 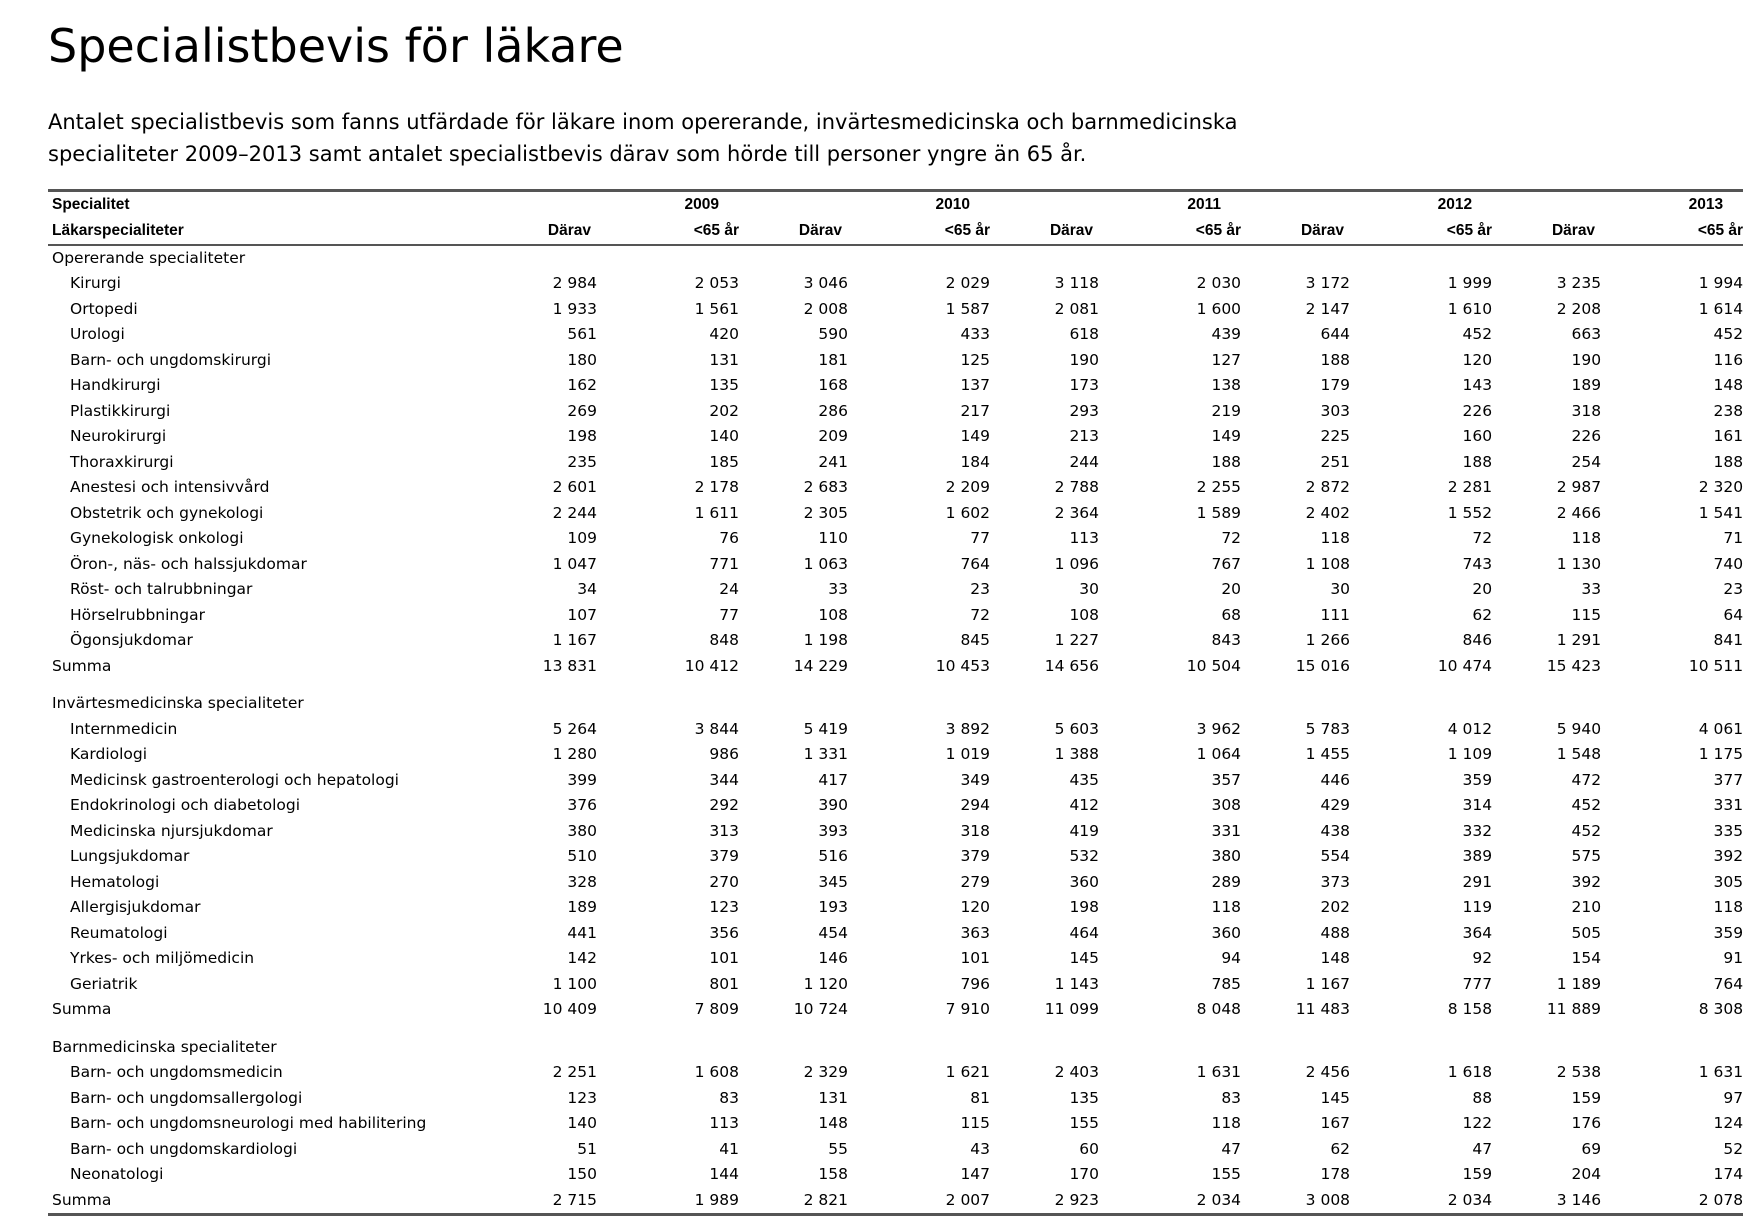 I want to click on under65-cell: 116, so click(x=1728, y=359).